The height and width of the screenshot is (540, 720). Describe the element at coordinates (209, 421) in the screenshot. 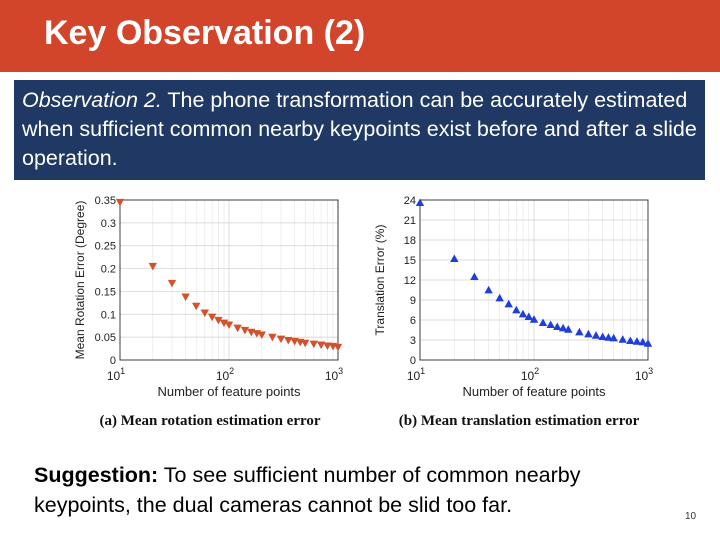

I see `chart-caption: (a) Mean rotation estimation error` at that location.